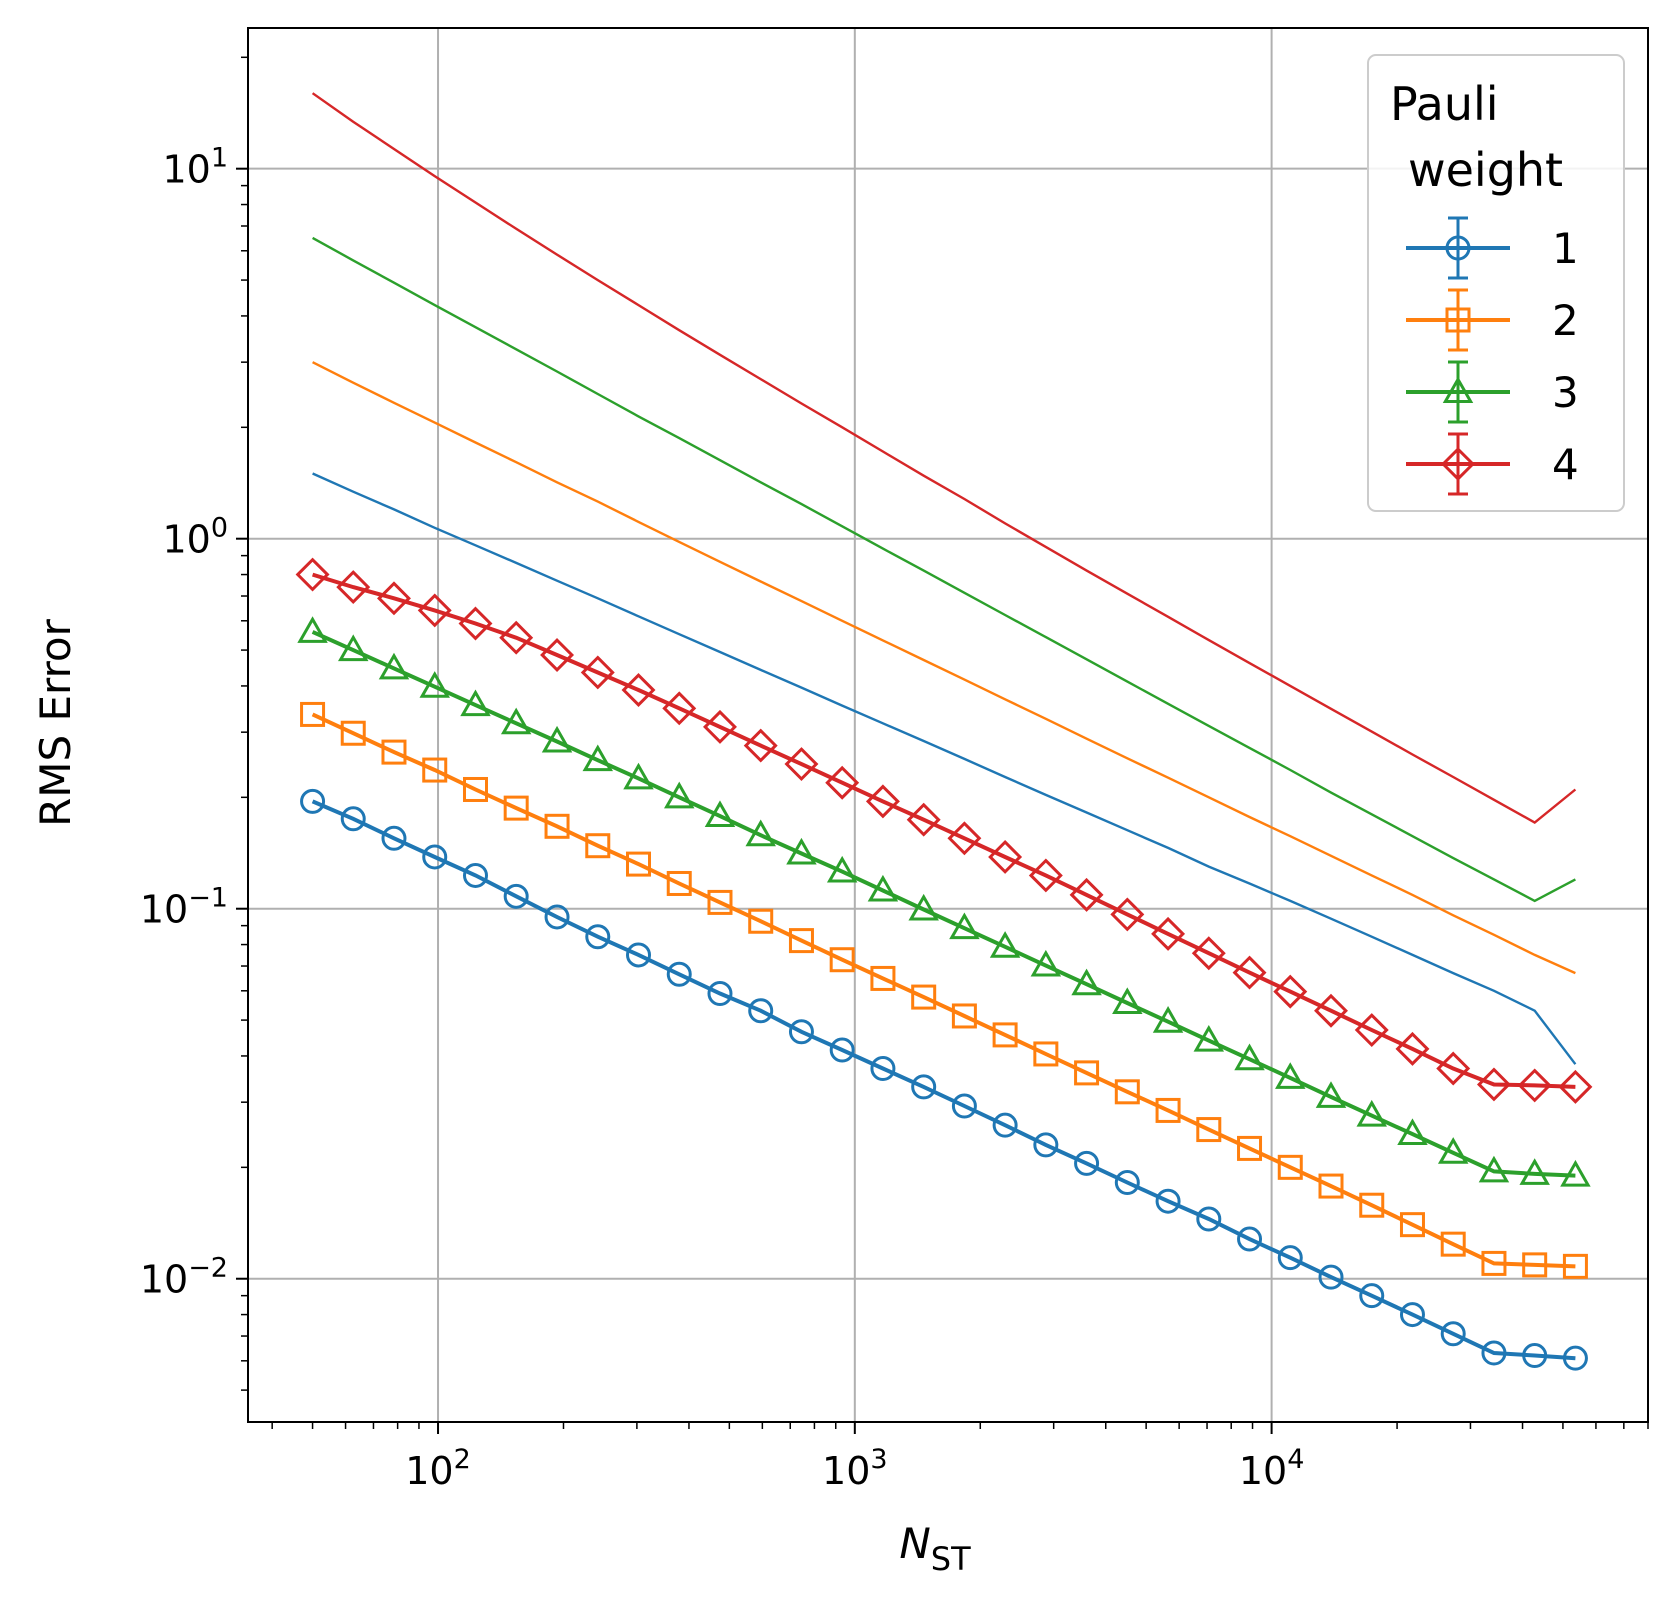 This screenshot has height=1598, width=1672. Describe the element at coordinates (438, 1468) in the screenshot. I see `x-tick-label: 102` at that location.